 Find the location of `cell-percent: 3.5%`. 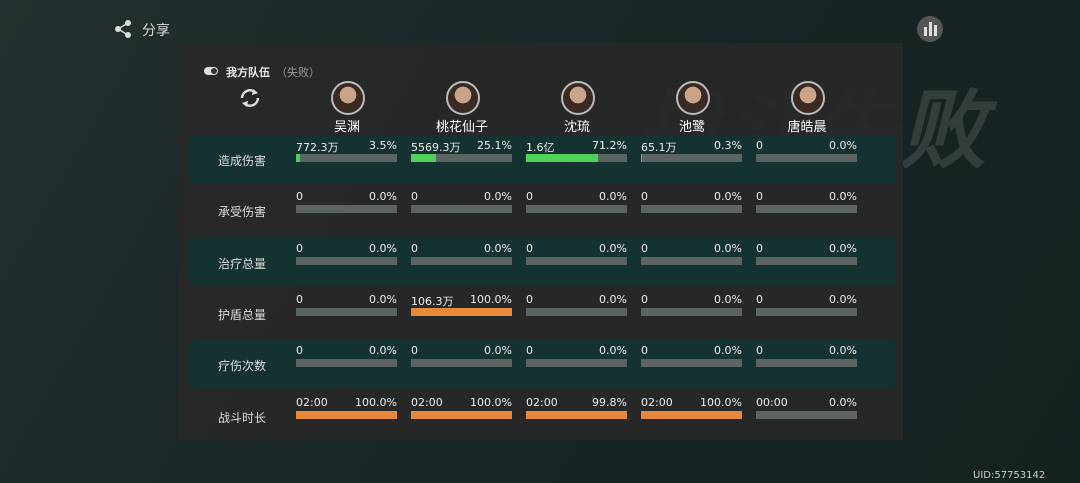

cell-percent: 3.5% is located at coordinates (383, 145).